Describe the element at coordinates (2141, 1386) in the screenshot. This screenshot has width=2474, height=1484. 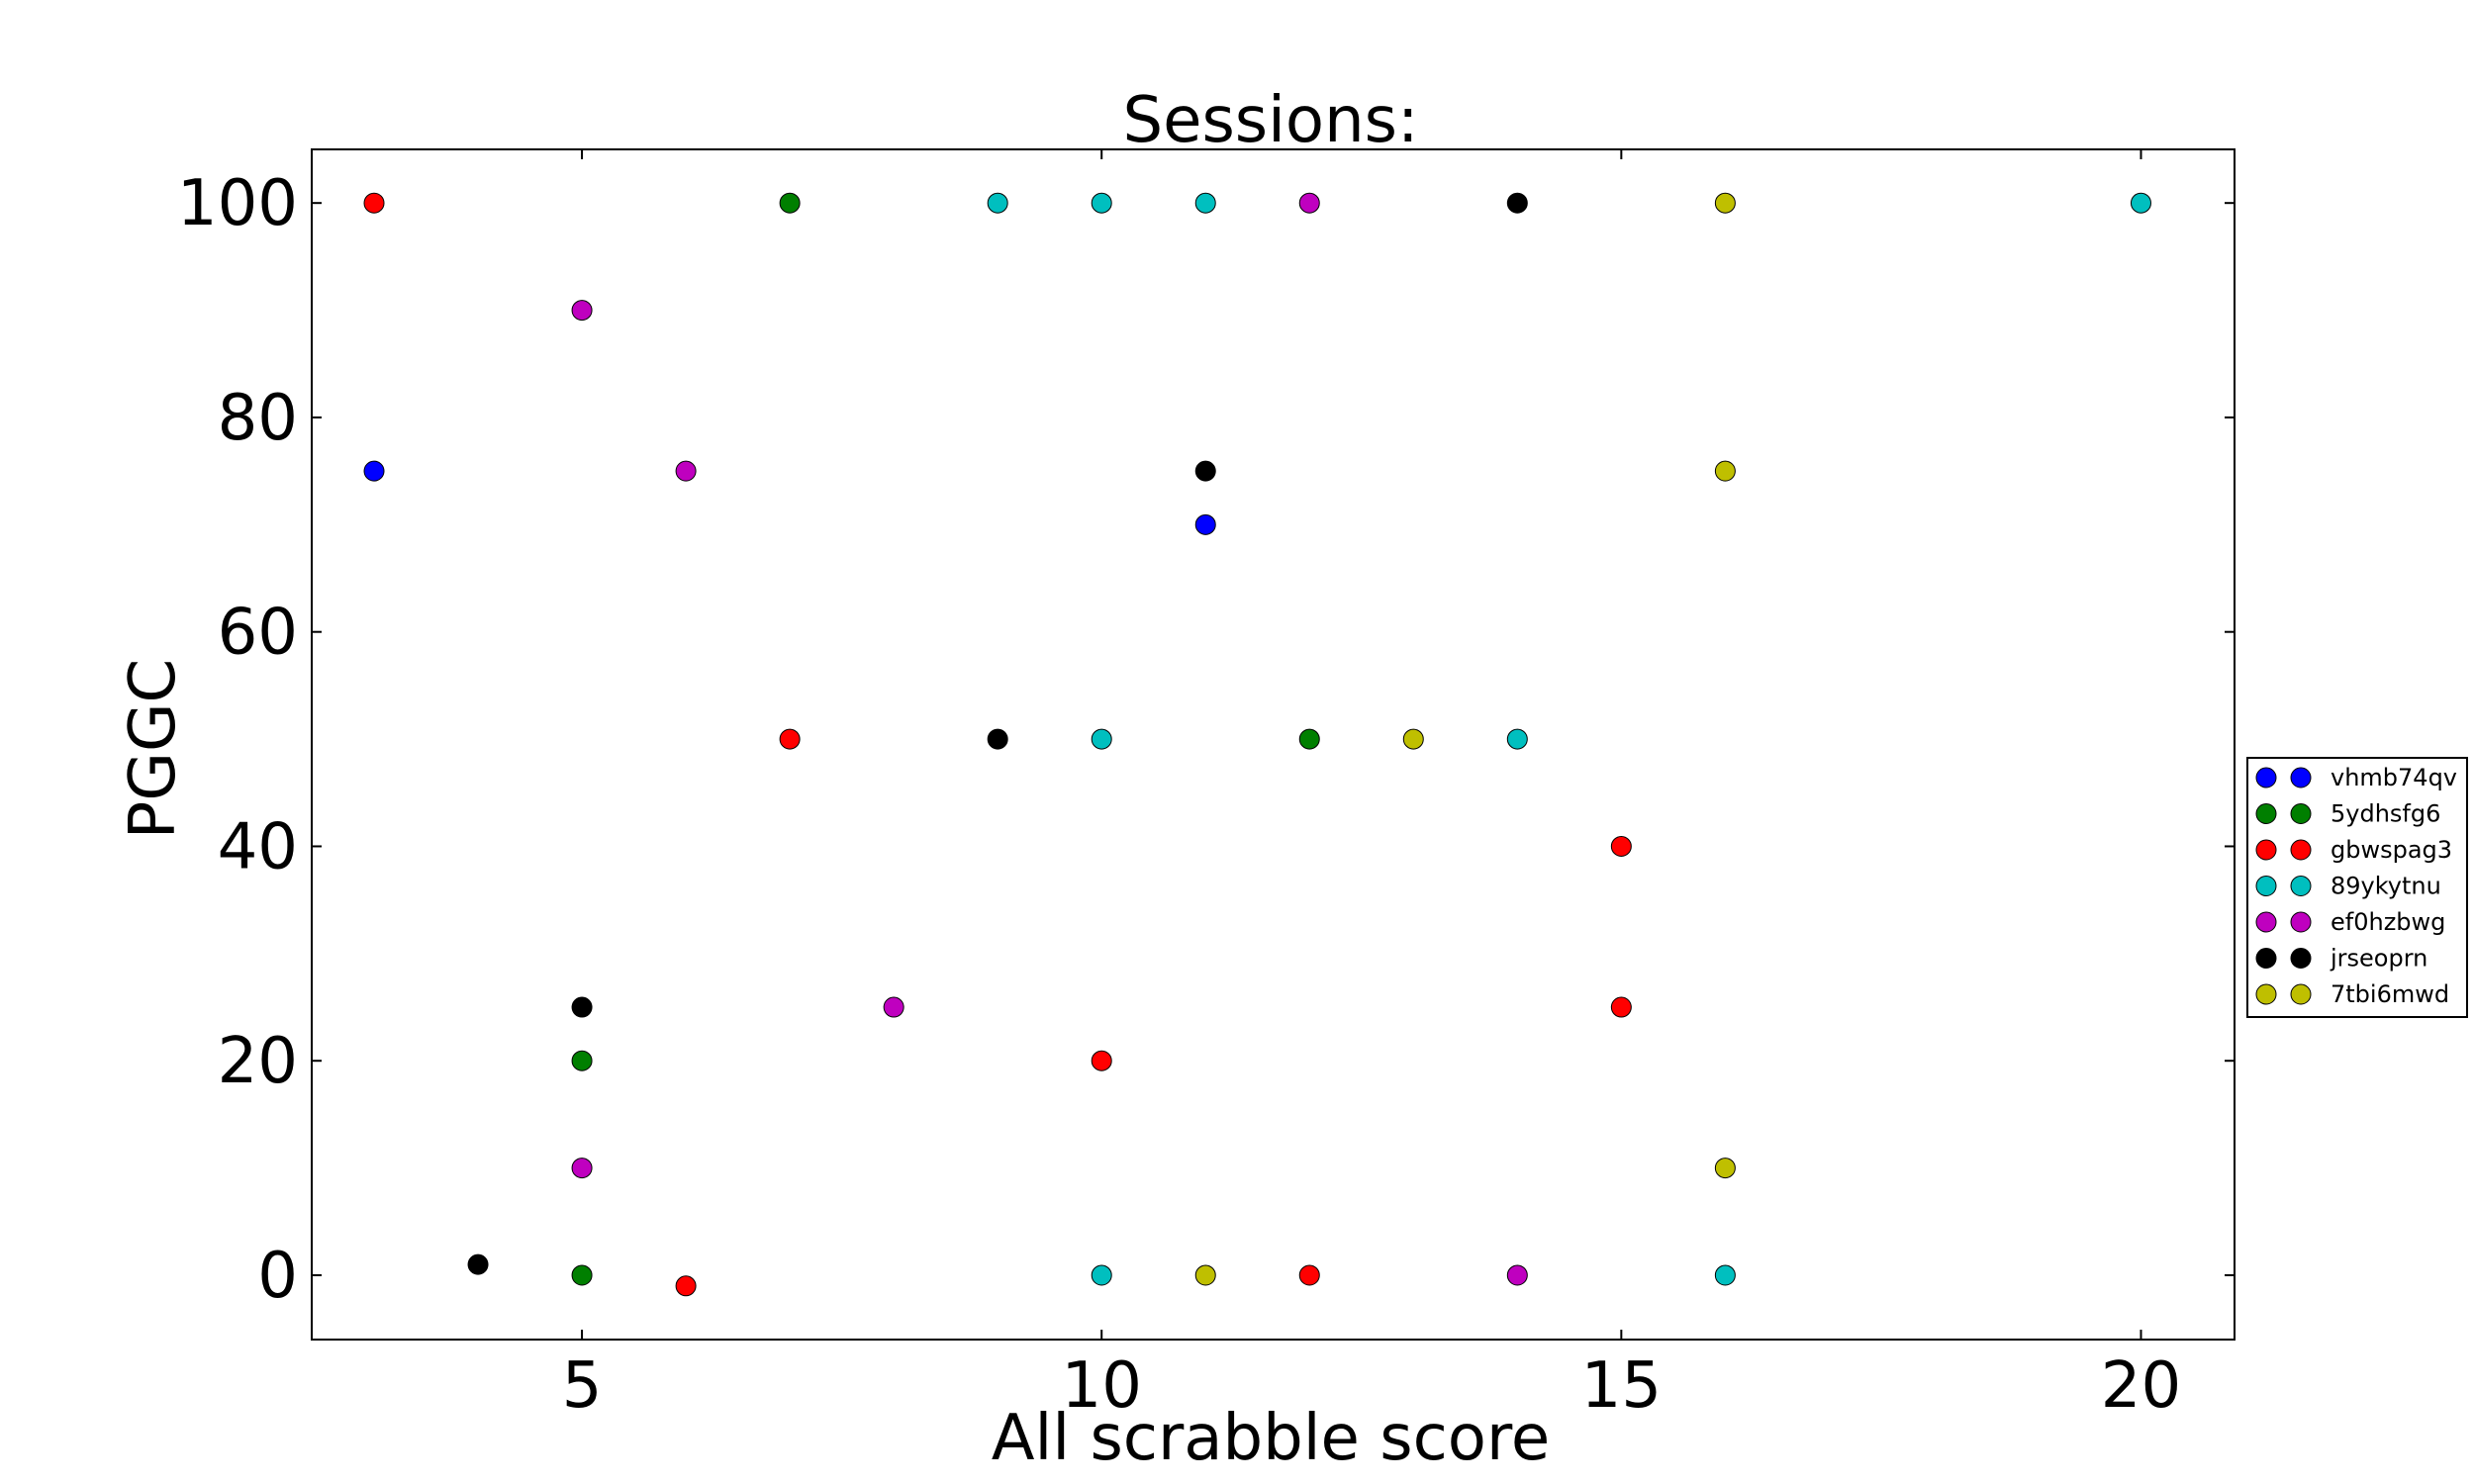
I see `x-tick-label: 20` at that location.